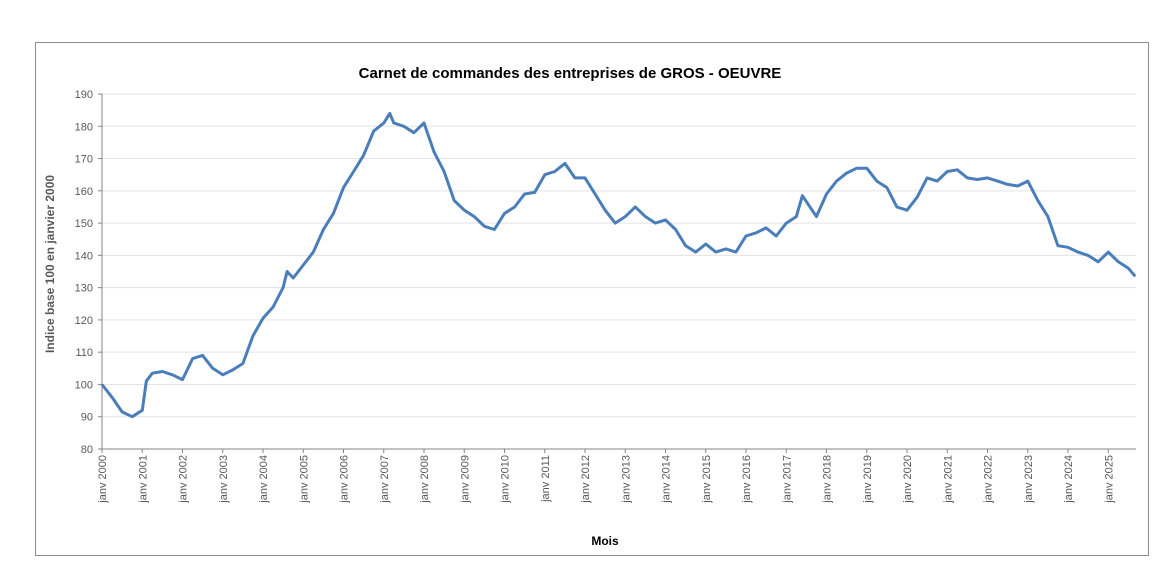 This screenshot has height=581, width=1171. I want to click on x-tick-label: janv 2020, so click(908, 479).